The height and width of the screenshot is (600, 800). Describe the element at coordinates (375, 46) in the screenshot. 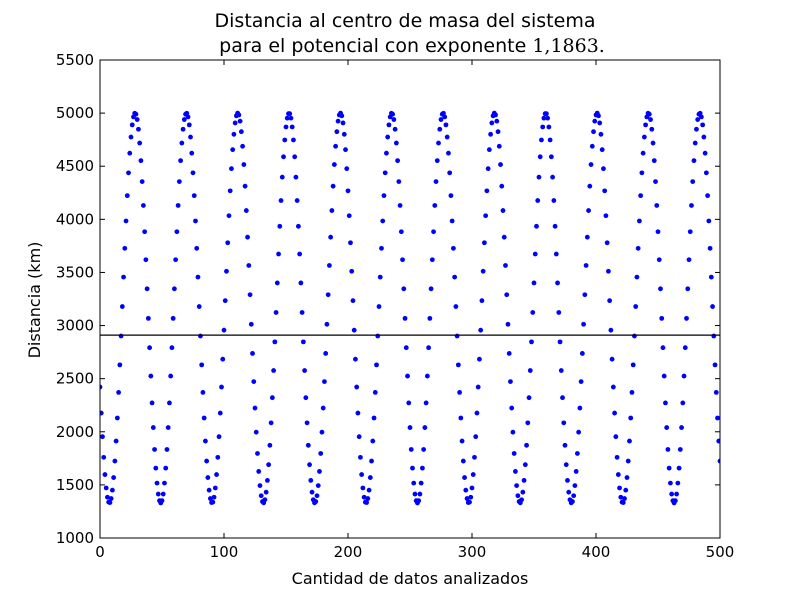

I see `chart-title-prefix: para el potencial con exponente` at that location.